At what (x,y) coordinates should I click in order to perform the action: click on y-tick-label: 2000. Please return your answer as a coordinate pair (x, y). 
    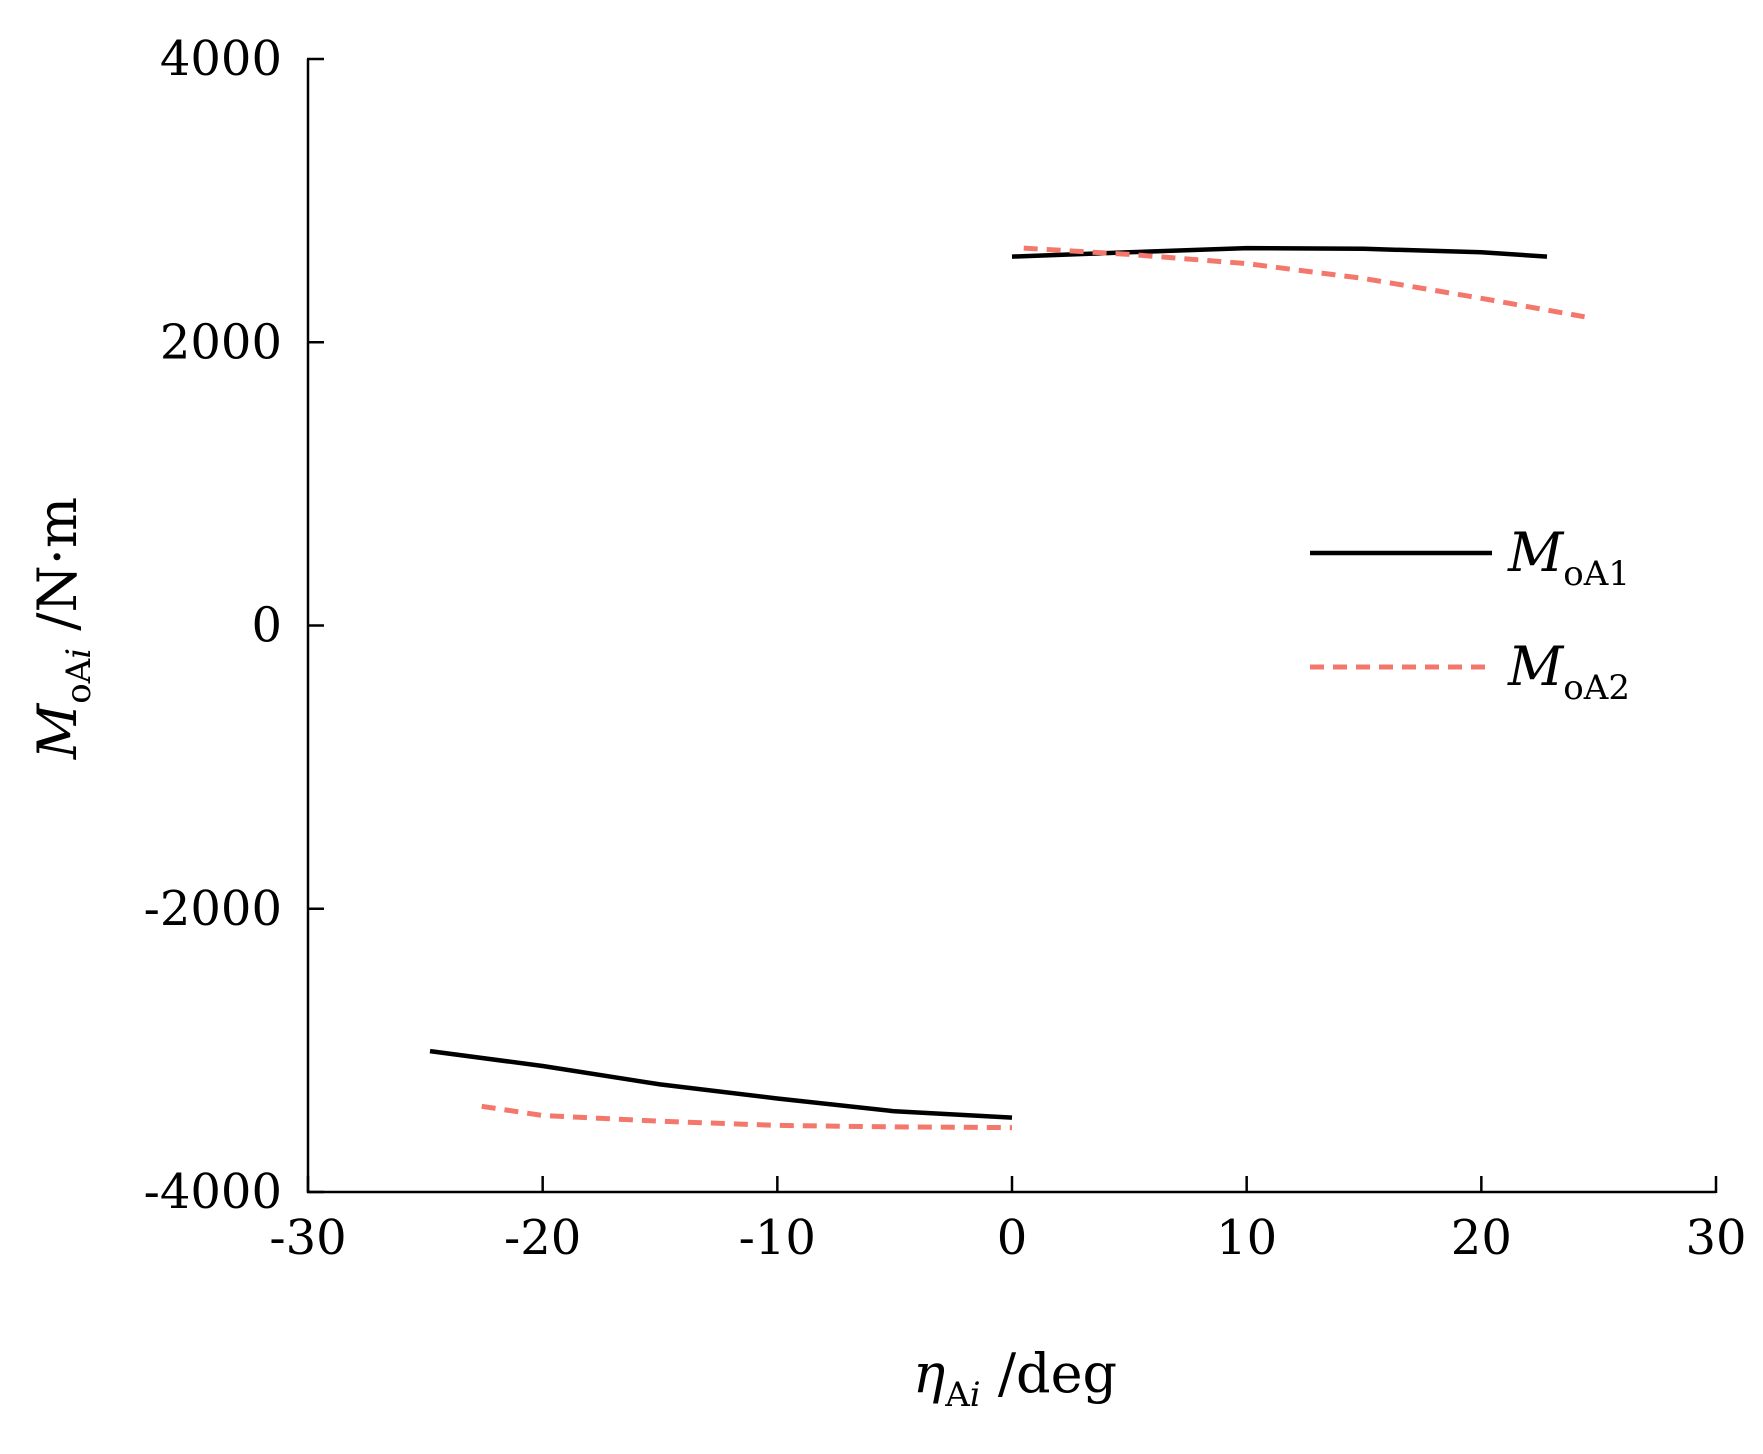
    Looking at the image, I should click on (221, 342).